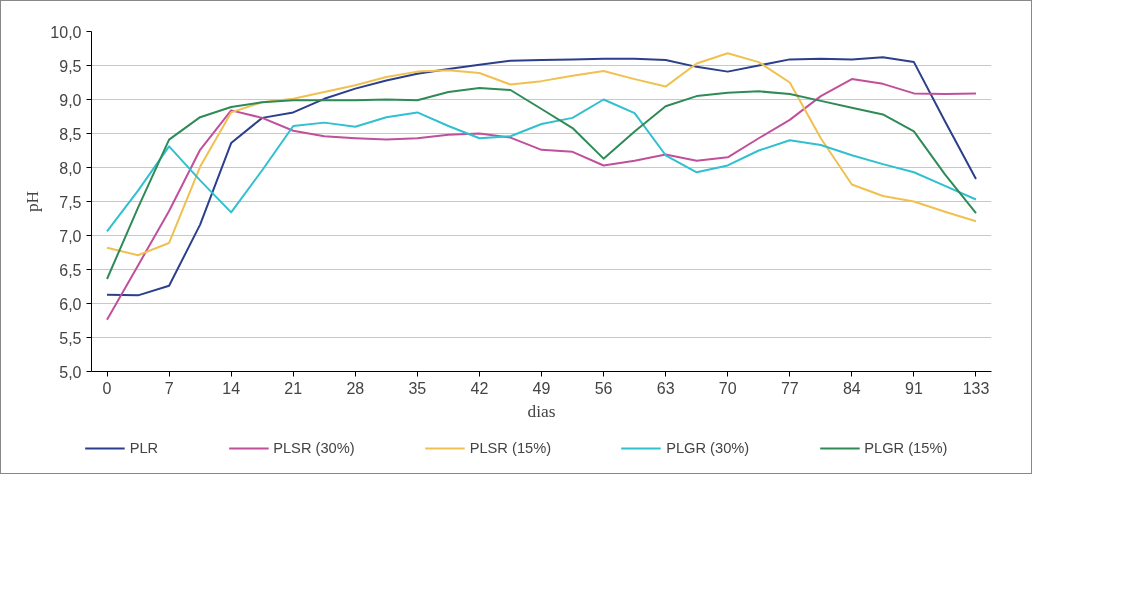 The image size is (1136, 600). Describe the element at coordinates (914, 388) in the screenshot. I see `x-tick-label: 91` at that location.